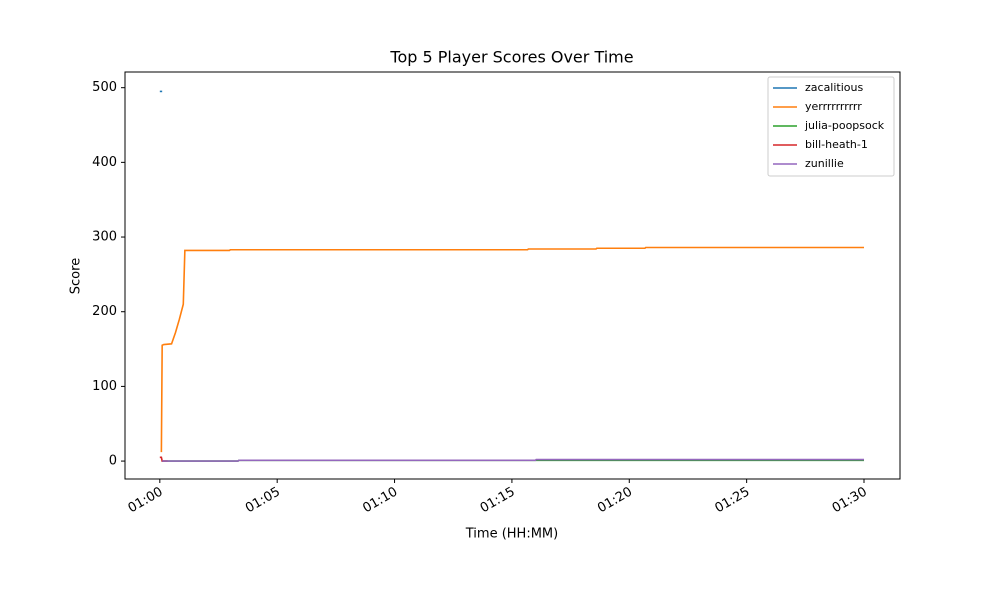  I want to click on y-tick-label: 200, so click(104, 311).